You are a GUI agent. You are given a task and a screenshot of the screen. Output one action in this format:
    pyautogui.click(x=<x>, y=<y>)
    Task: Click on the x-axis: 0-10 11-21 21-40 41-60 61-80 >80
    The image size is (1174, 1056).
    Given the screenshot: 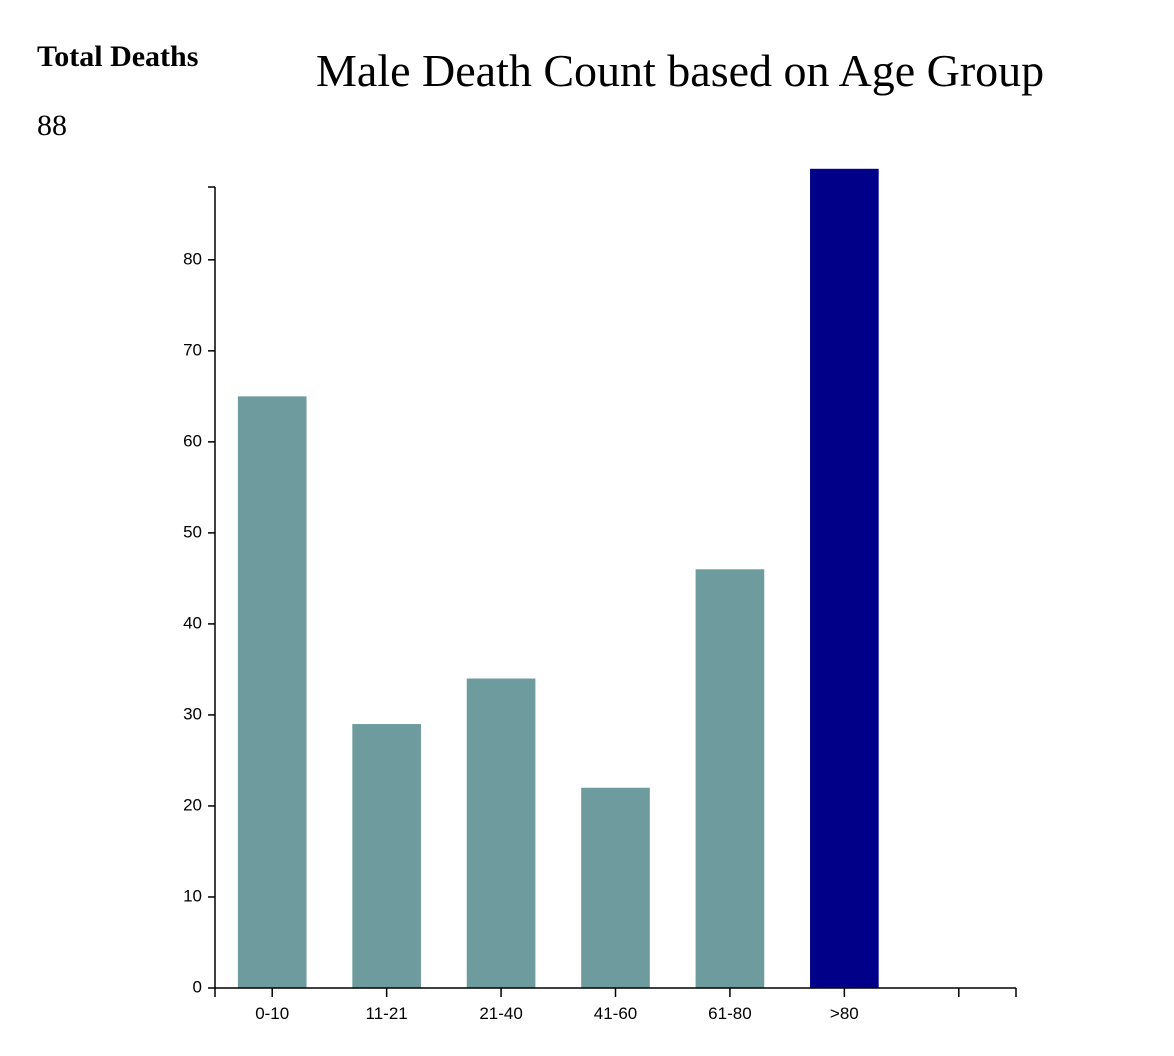 What is the action you would take?
    pyautogui.click(x=615, y=1005)
    